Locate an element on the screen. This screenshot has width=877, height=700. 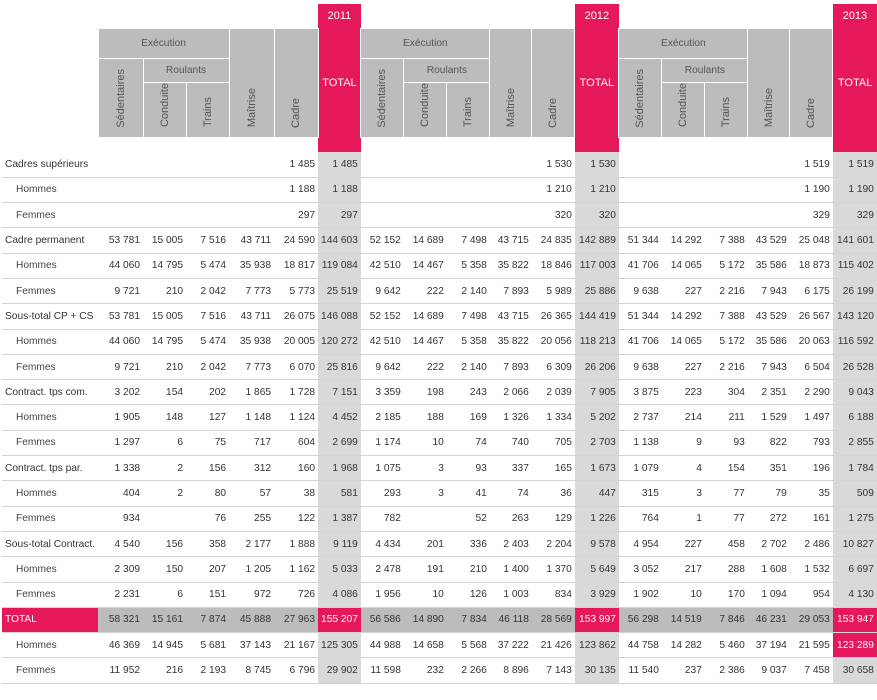
trains-cell: 288 is located at coordinates (726, 569).